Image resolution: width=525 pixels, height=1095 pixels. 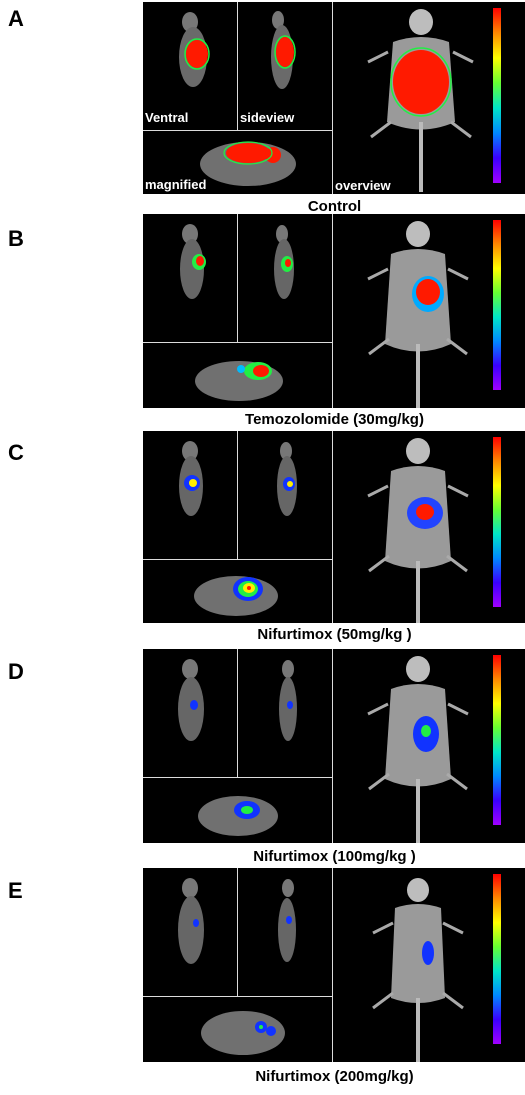 I want to click on caption-d: Nifurtimox (100mg/kg ), so click(x=334, y=856).